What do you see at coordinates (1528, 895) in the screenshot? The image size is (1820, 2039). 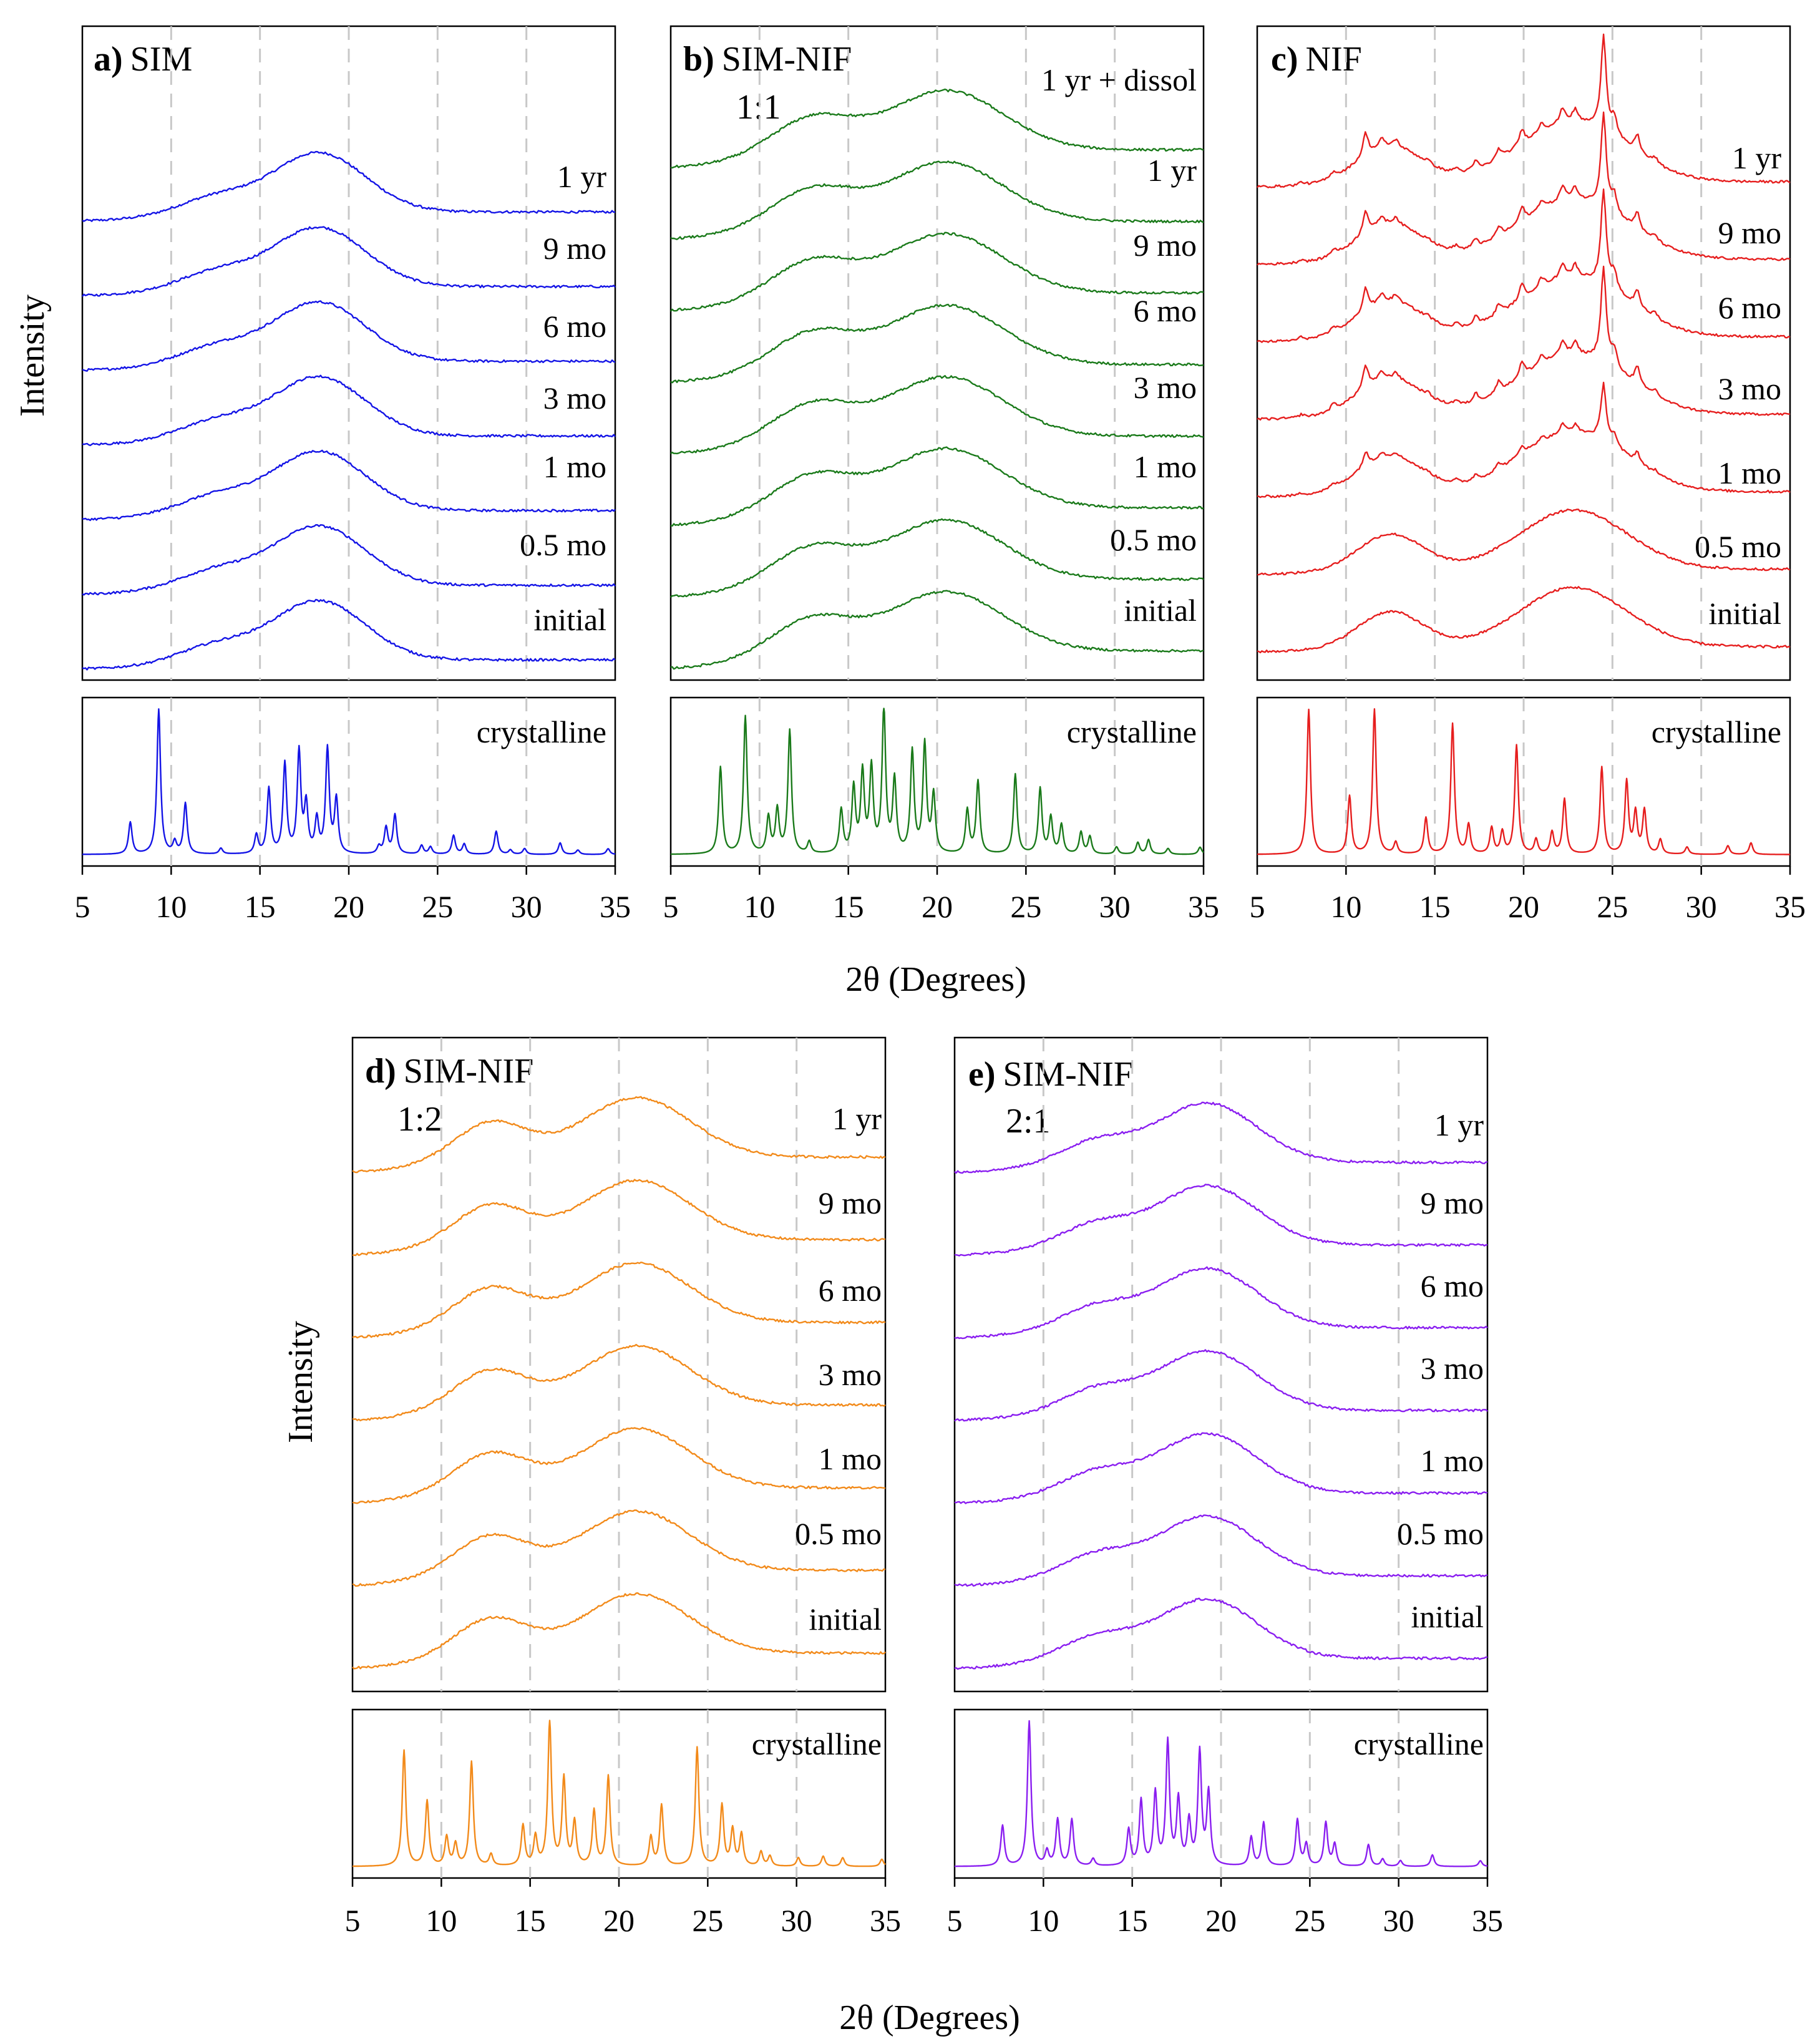 I see `panel-c-x-ticks: 5 10 15 20 25 30 35` at bounding box center [1528, 895].